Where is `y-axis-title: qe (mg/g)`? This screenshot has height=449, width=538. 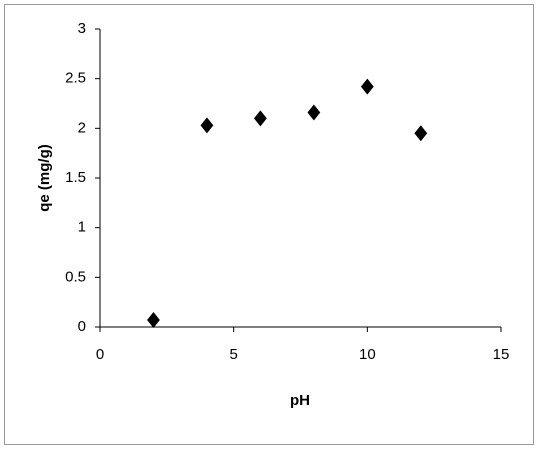
y-axis-title: qe (mg/g) is located at coordinates (44, 178).